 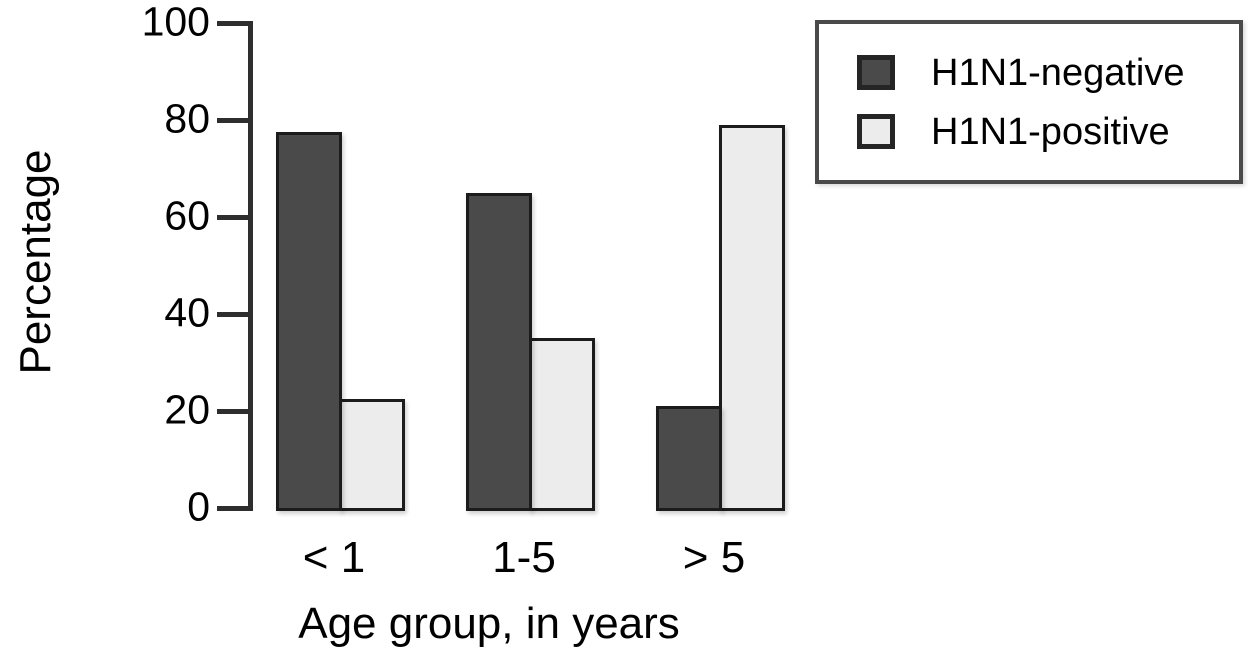 What do you see at coordinates (714, 557) in the screenshot?
I see `x-tick-label-5: > 5` at bounding box center [714, 557].